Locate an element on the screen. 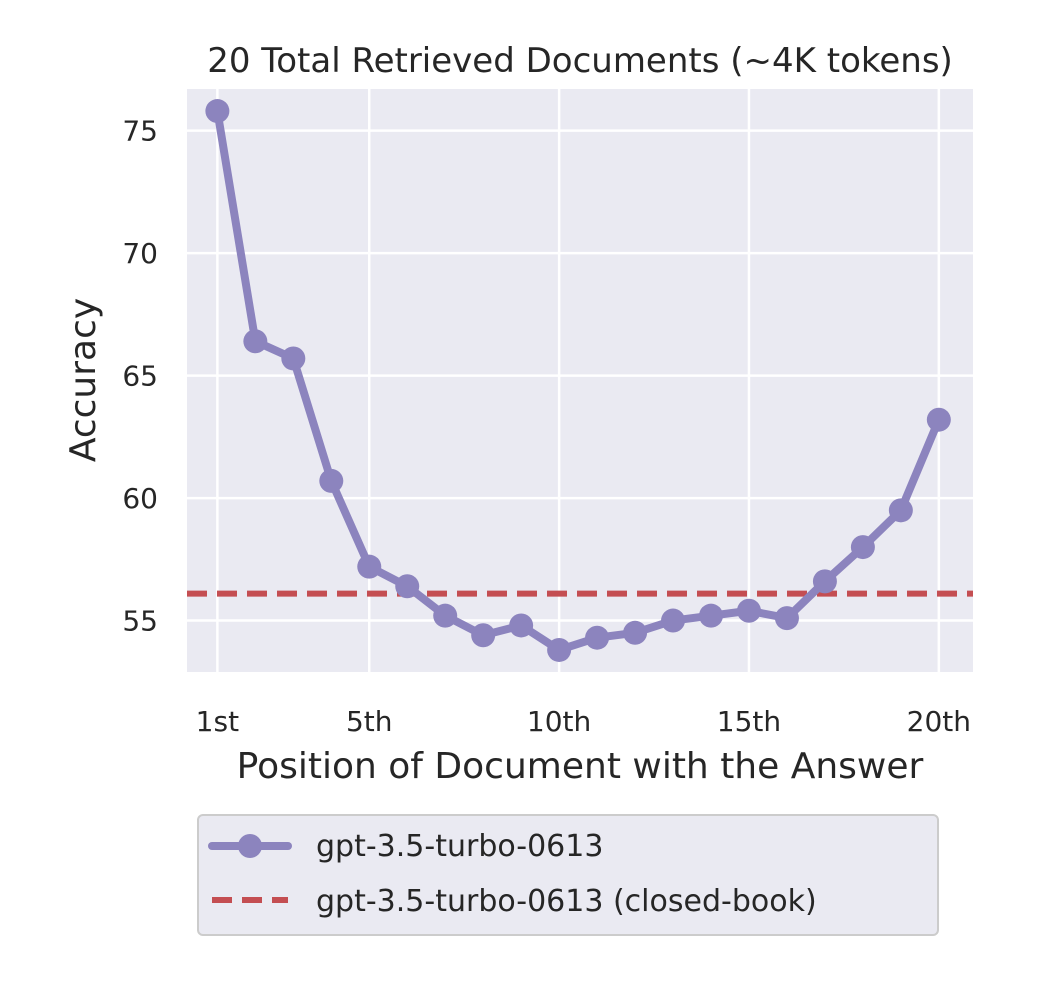  y-tick-label: 75 is located at coordinates (140, 131).